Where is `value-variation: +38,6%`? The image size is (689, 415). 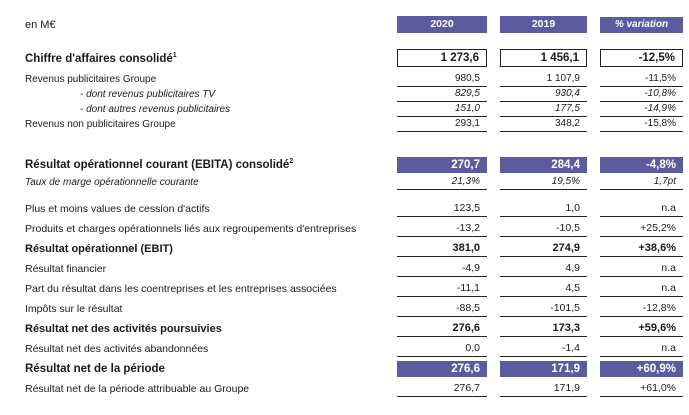
value-variation: +38,6% is located at coordinates (641, 249).